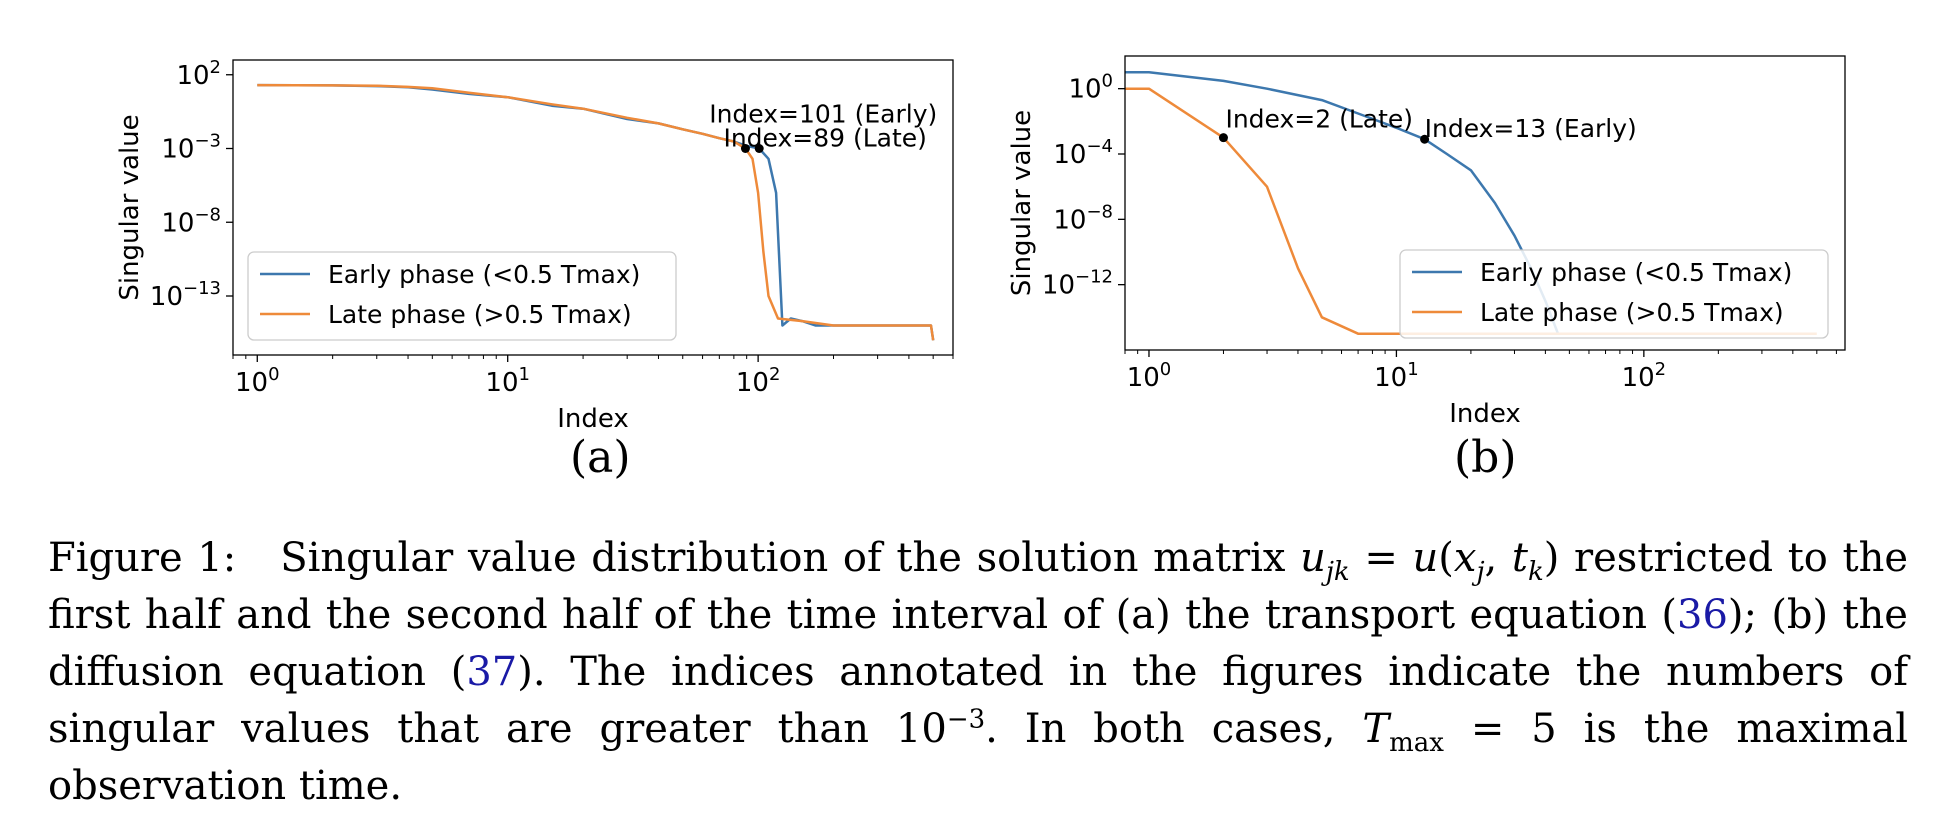 The height and width of the screenshot is (815, 1942). Describe the element at coordinates (1741, 558) in the screenshot. I see `caption-text-1b: restricted to the` at that location.